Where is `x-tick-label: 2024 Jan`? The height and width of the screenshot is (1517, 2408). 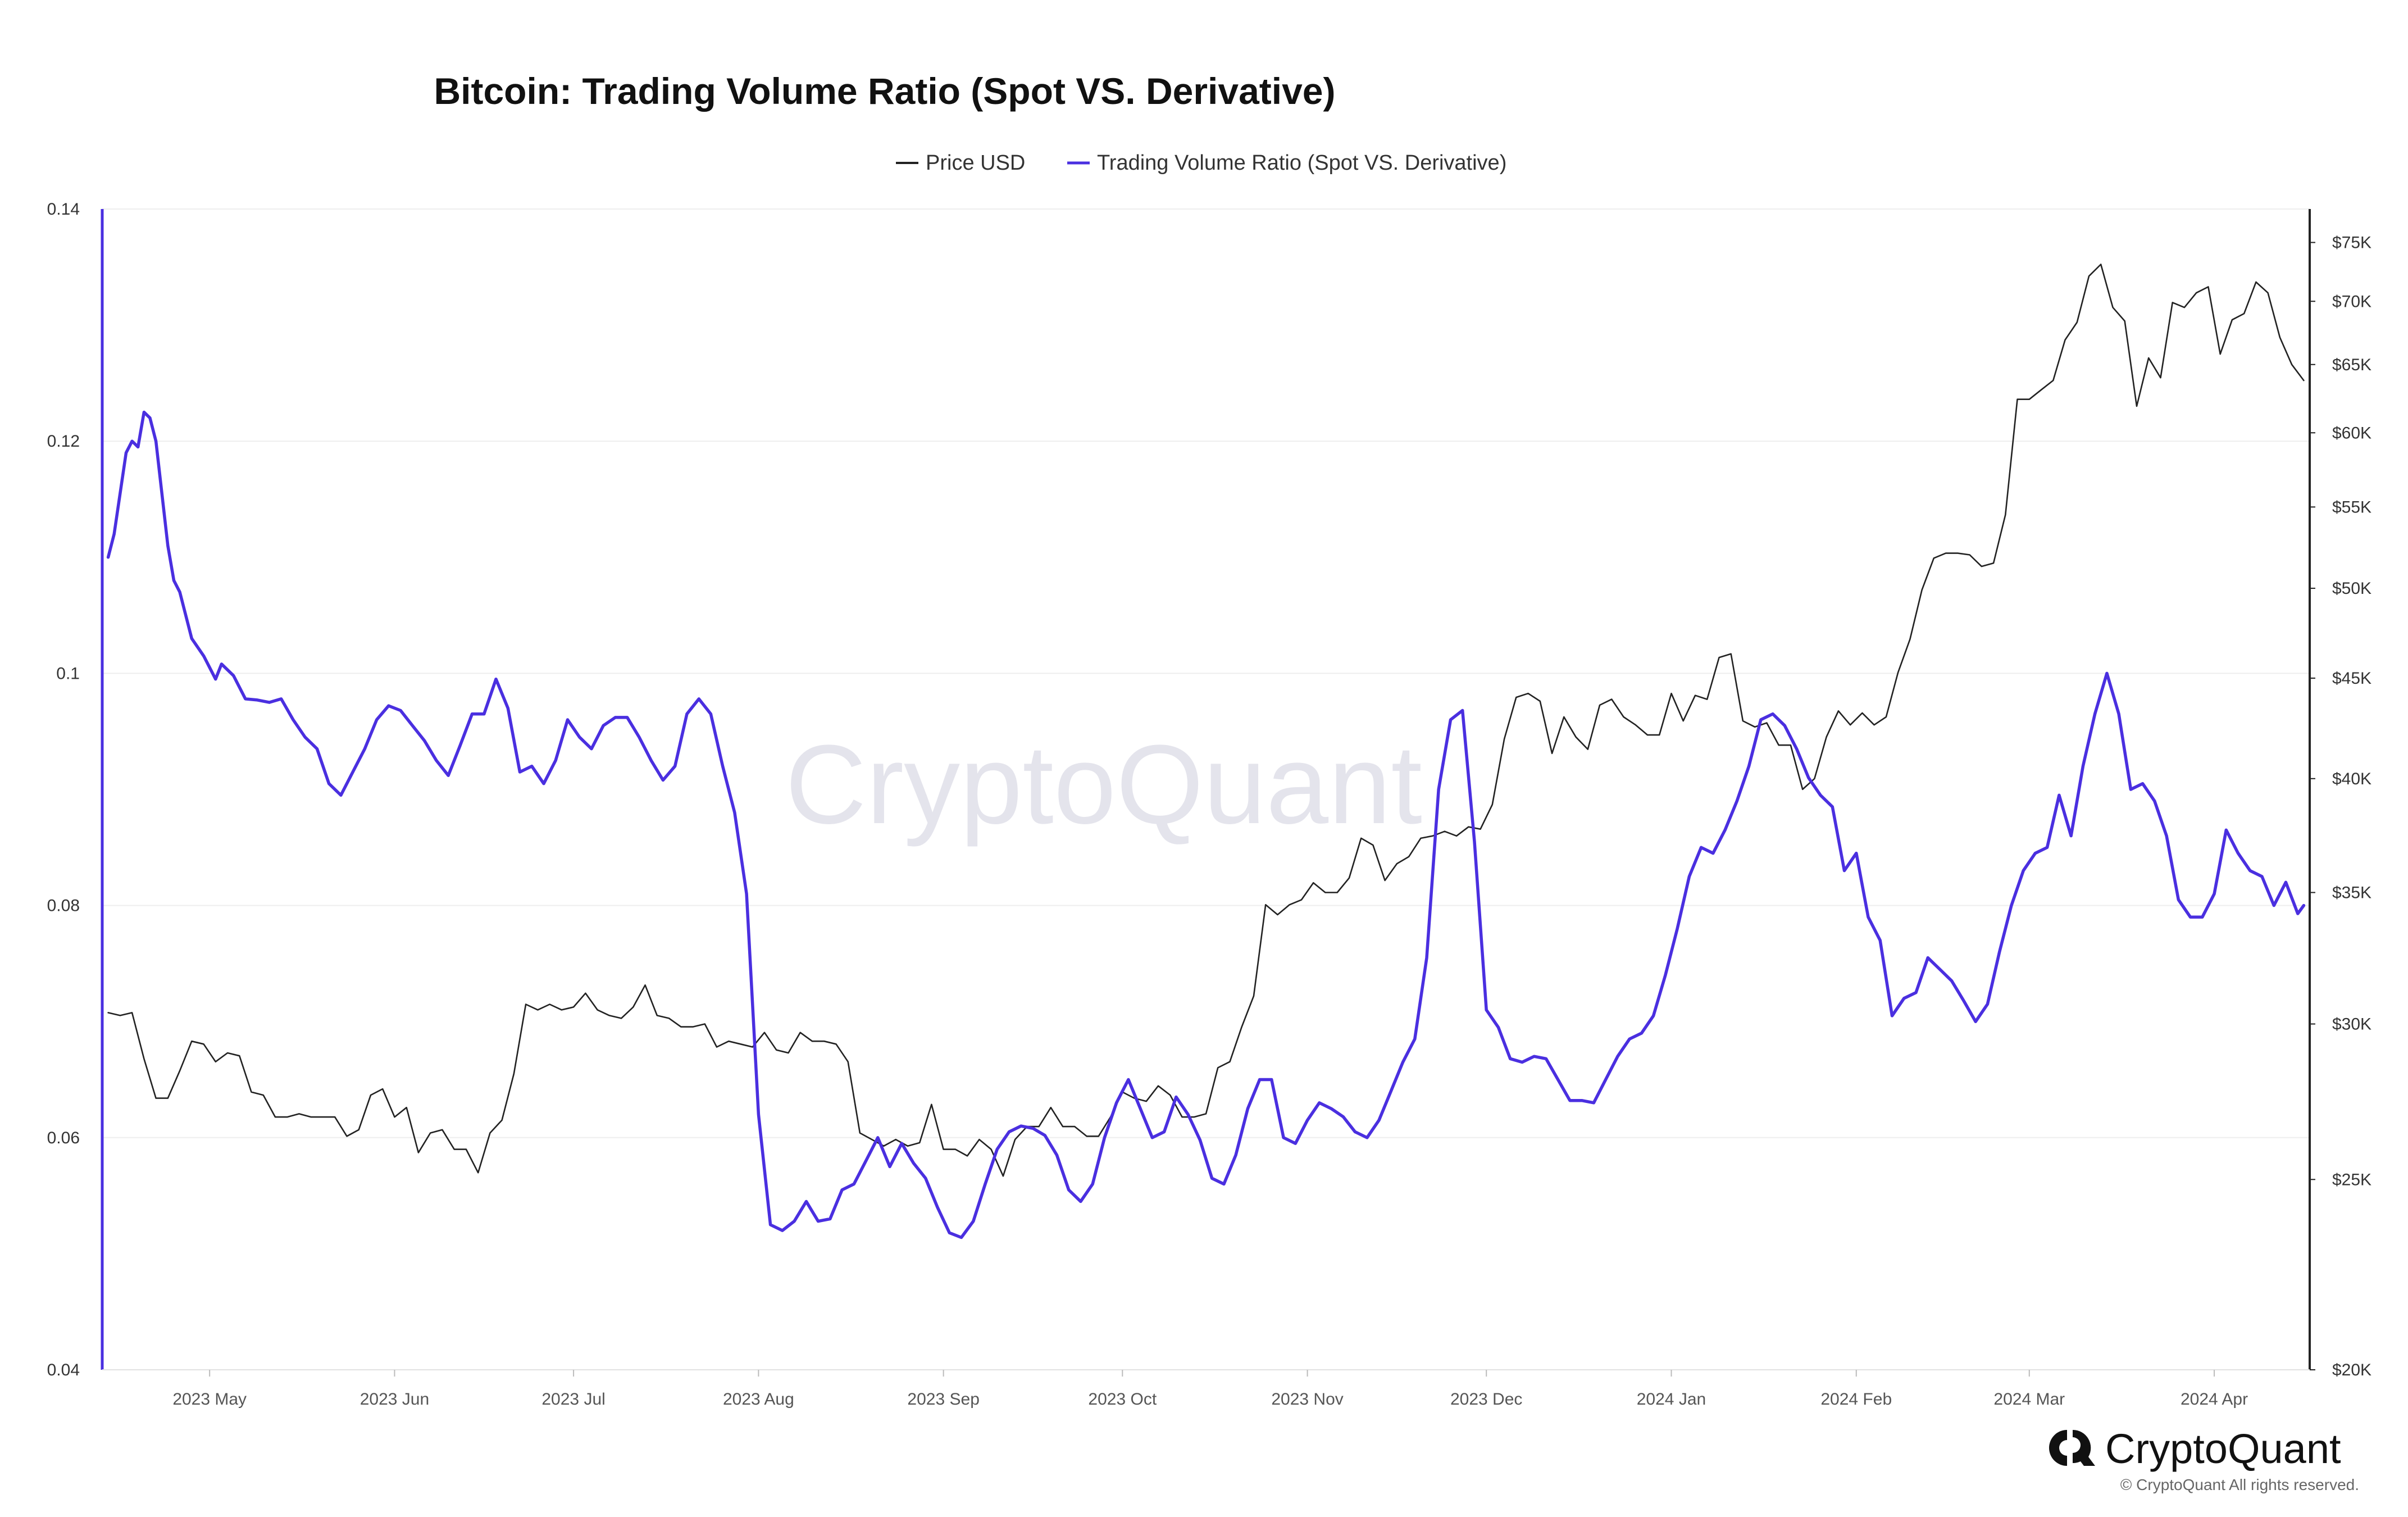
x-tick-label: 2024 Jan is located at coordinates (1671, 1399).